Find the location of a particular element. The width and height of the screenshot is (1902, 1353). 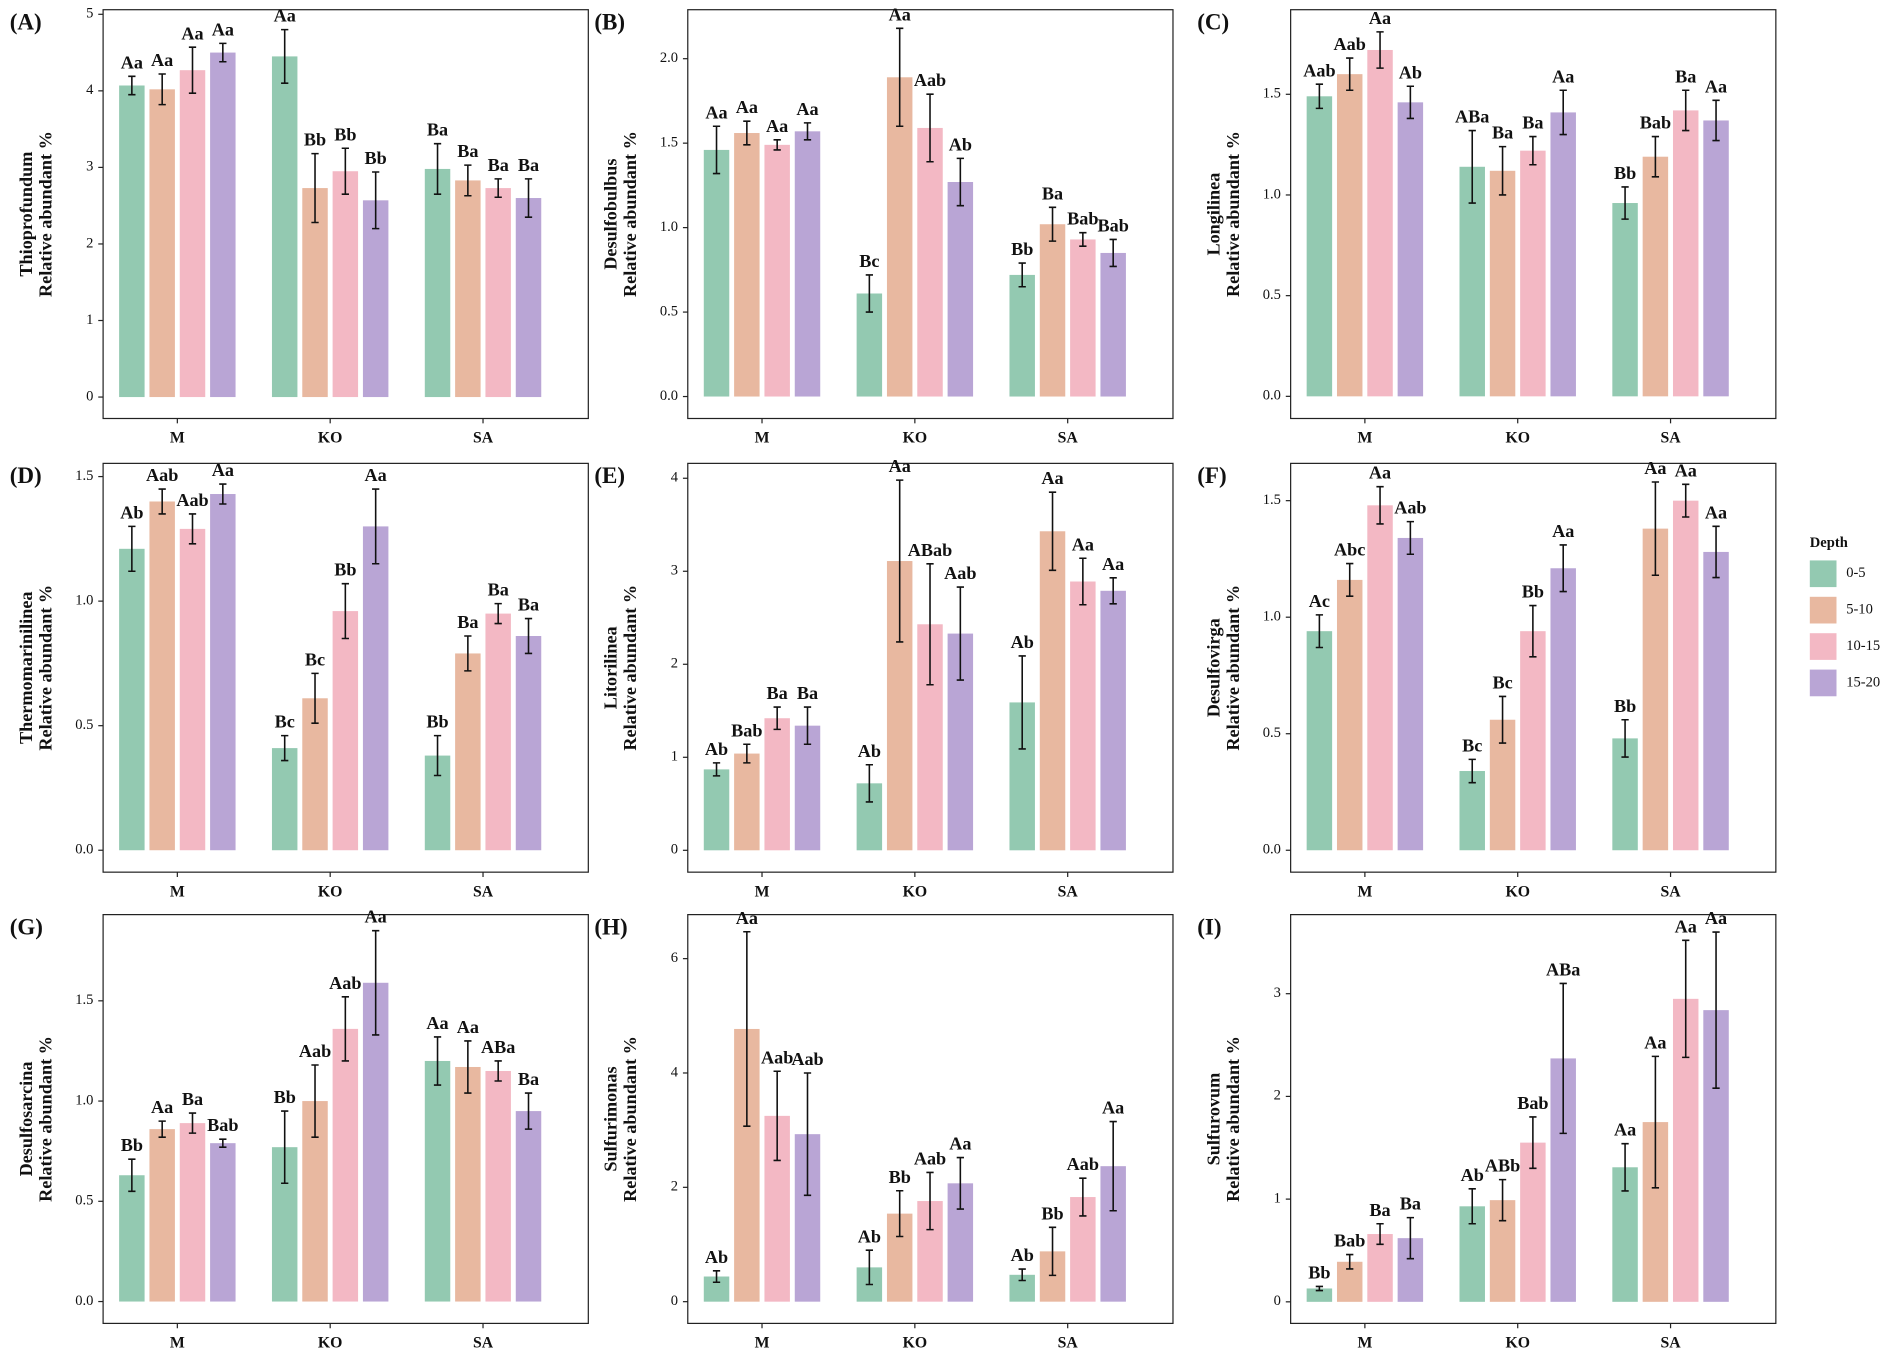

y-tick-label: 5 is located at coordinates (89, 14).